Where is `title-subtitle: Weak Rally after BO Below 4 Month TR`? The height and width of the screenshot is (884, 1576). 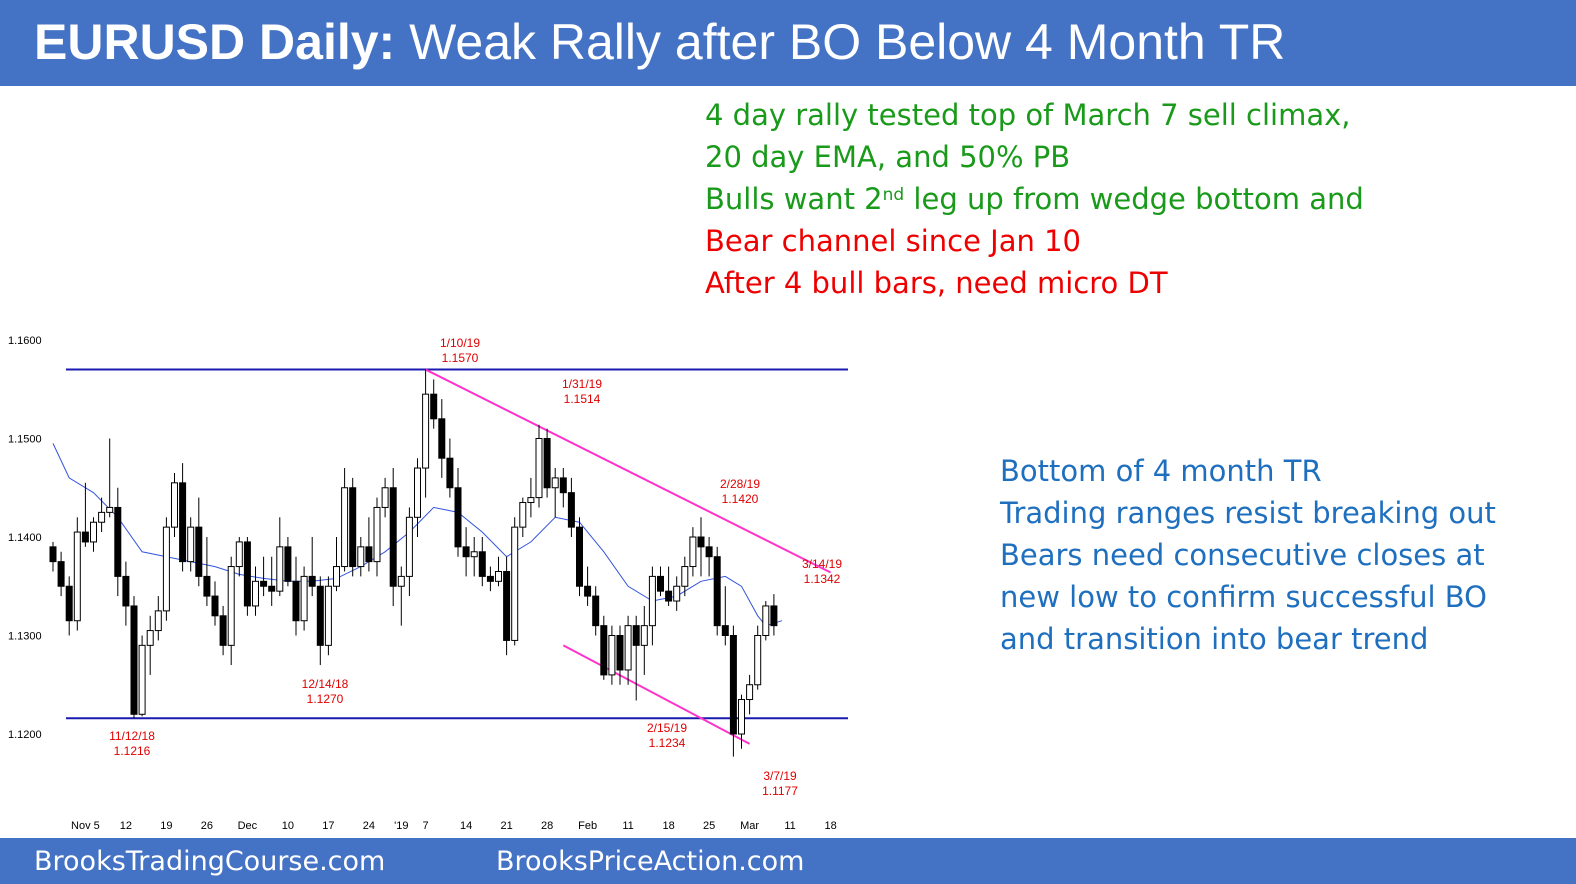 title-subtitle: Weak Rally after BO Below 4 Month TR is located at coordinates (847, 42).